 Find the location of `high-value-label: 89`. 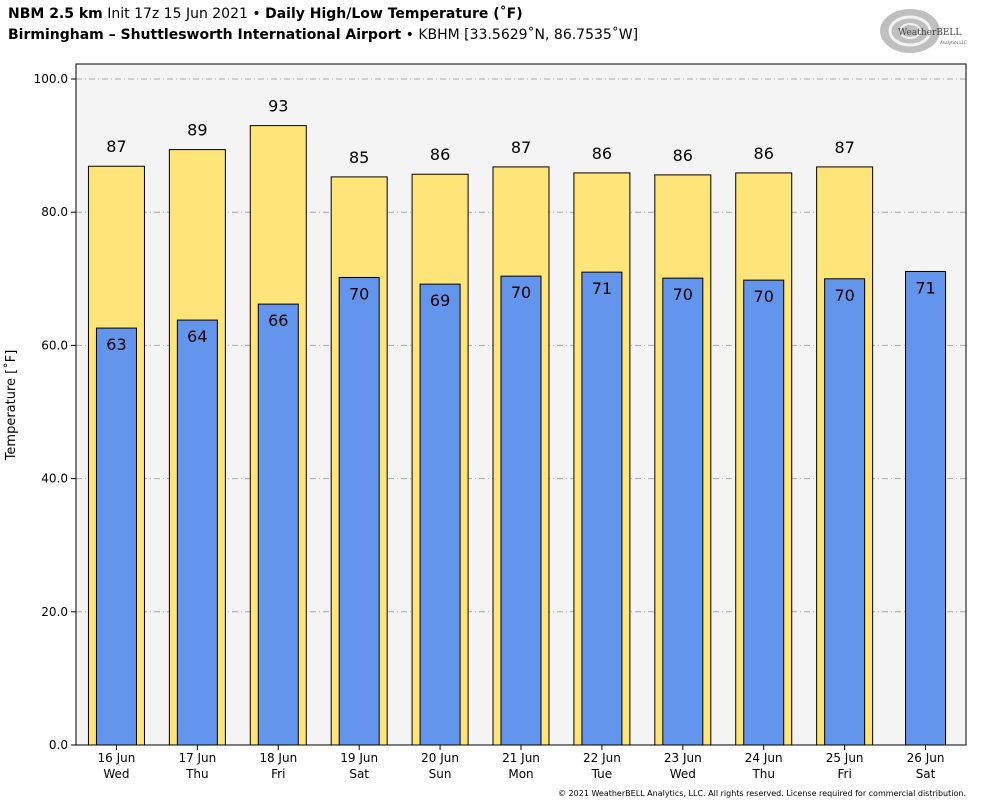

high-value-label: 89 is located at coordinates (197, 130).